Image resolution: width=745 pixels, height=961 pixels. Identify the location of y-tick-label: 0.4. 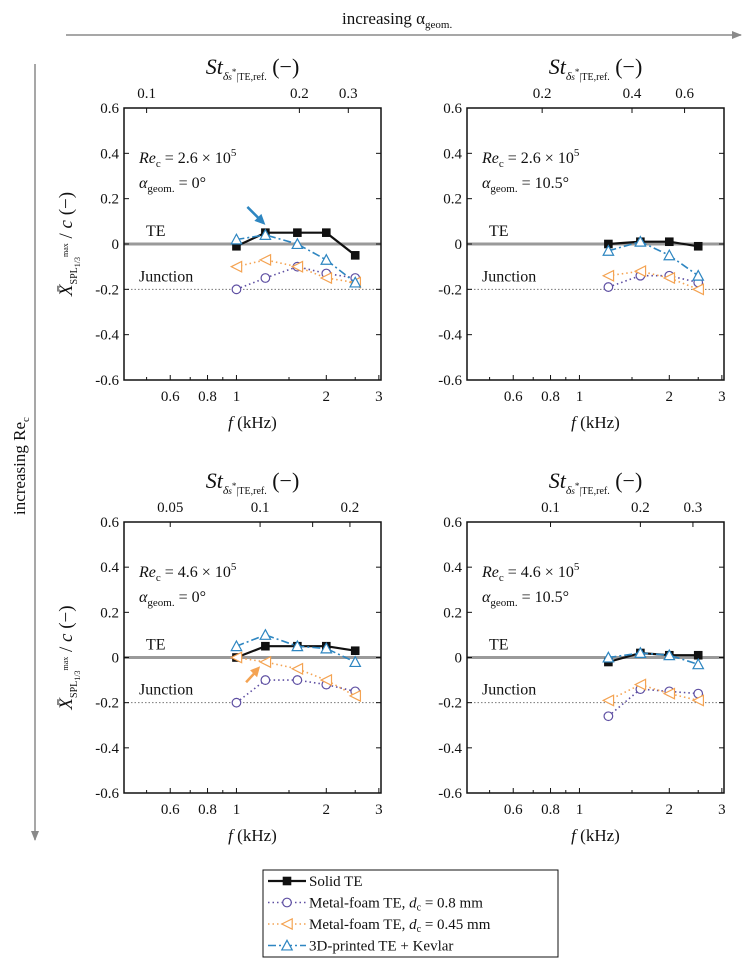
(452, 568).